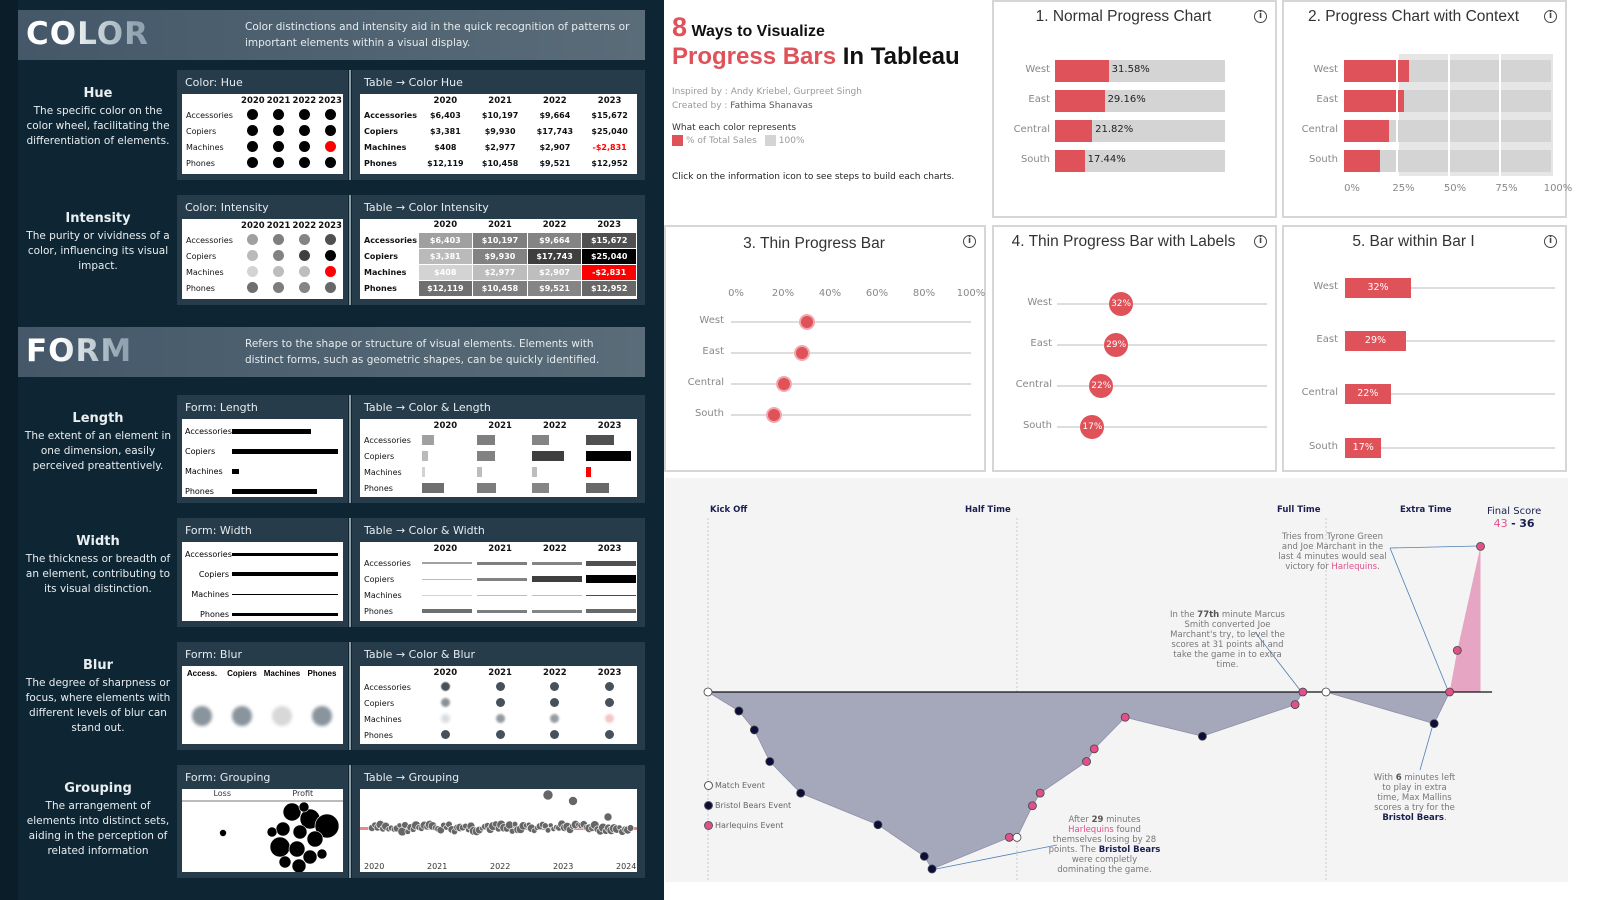 The height and width of the screenshot is (900, 1600). What do you see at coordinates (1114, 129) in the screenshot?
I see `percent-label: 21.82%` at bounding box center [1114, 129].